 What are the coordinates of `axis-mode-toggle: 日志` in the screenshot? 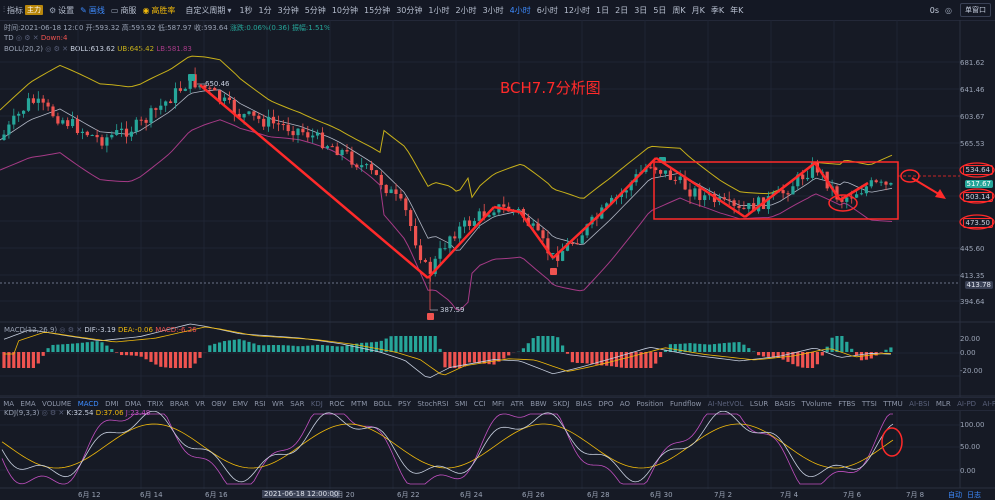 It's located at (974, 495).